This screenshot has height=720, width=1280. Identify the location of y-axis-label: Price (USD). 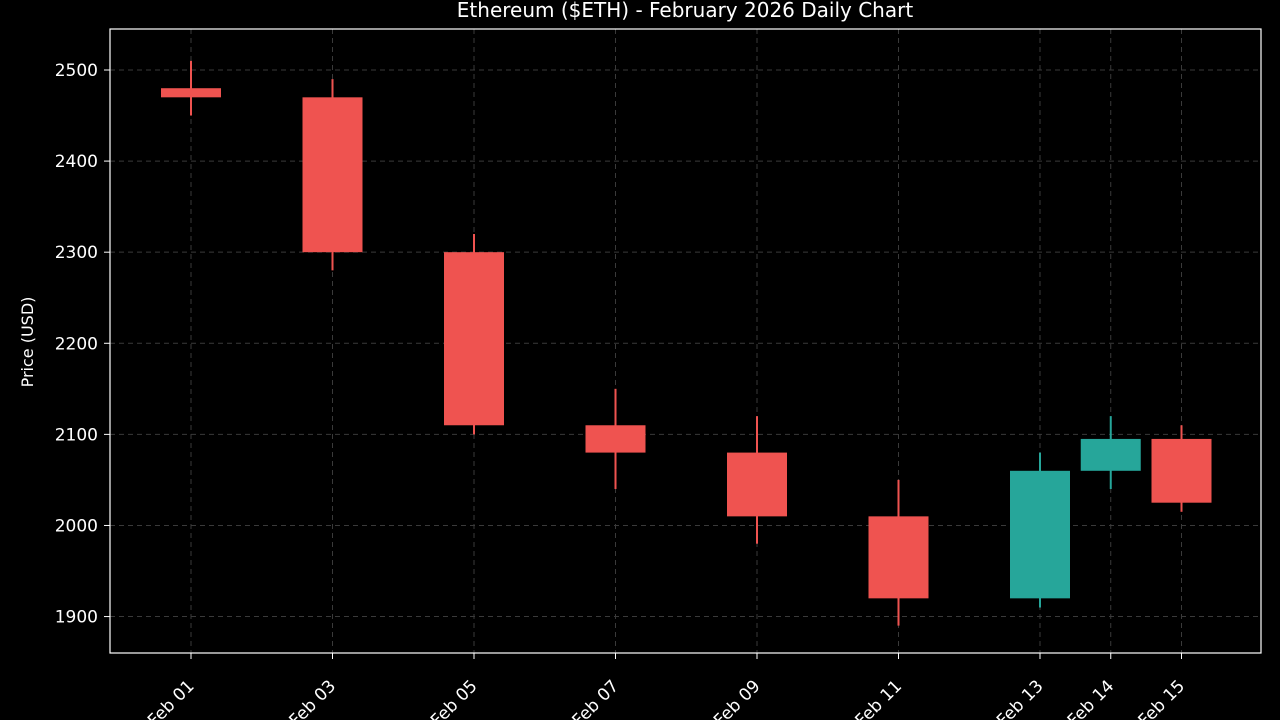
(27, 342).